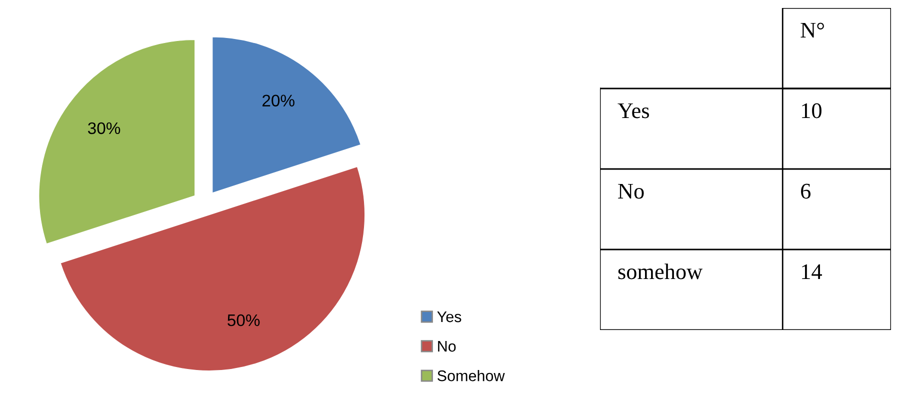 This screenshot has height=406, width=906. Describe the element at coordinates (631, 191) in the screenshot. I see `category-label: No` at that location.